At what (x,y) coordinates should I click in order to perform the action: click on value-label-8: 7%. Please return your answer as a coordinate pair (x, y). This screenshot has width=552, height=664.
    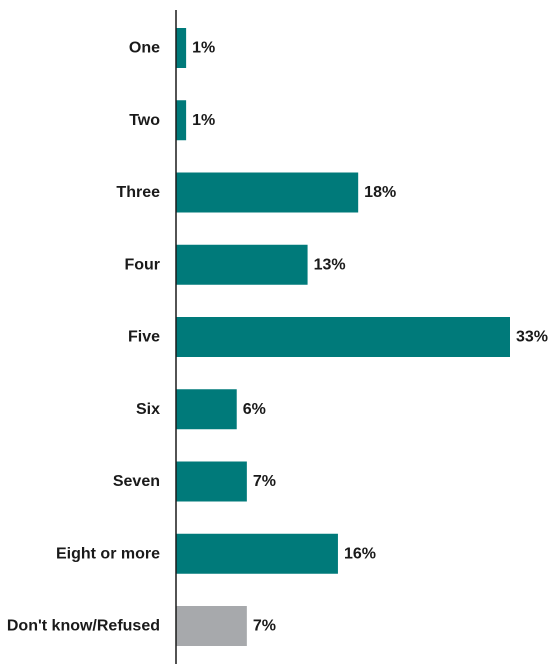
    Looking at the image, I should click on (264, 626).